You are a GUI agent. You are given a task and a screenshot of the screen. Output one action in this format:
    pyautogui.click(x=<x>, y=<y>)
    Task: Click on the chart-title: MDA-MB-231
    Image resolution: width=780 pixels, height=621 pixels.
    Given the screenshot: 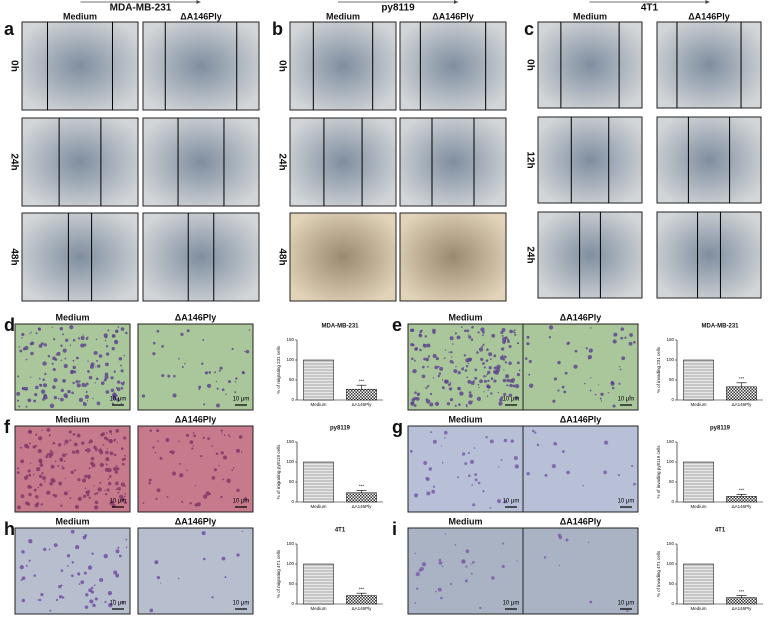 What is the action you would take?
    pyautogui.click(x=340, y=327)
    